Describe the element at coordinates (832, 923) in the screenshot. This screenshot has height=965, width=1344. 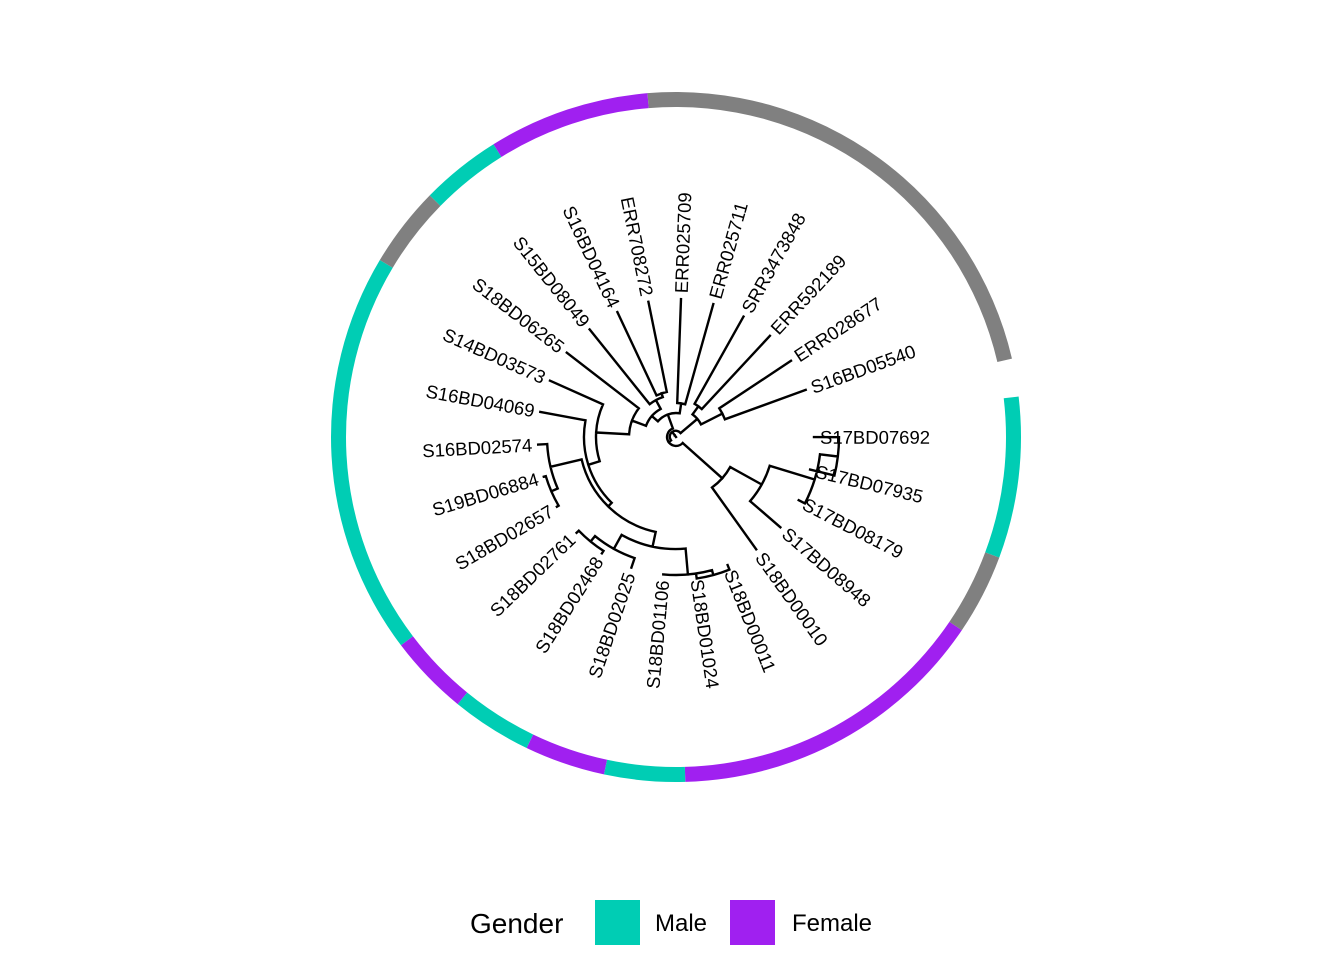
I see `legend-label-female: Female` at that location.